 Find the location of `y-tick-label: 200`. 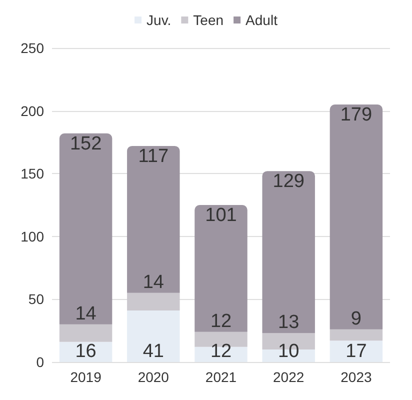

y-tick-label: 200 is located at coordinates (32, 110).